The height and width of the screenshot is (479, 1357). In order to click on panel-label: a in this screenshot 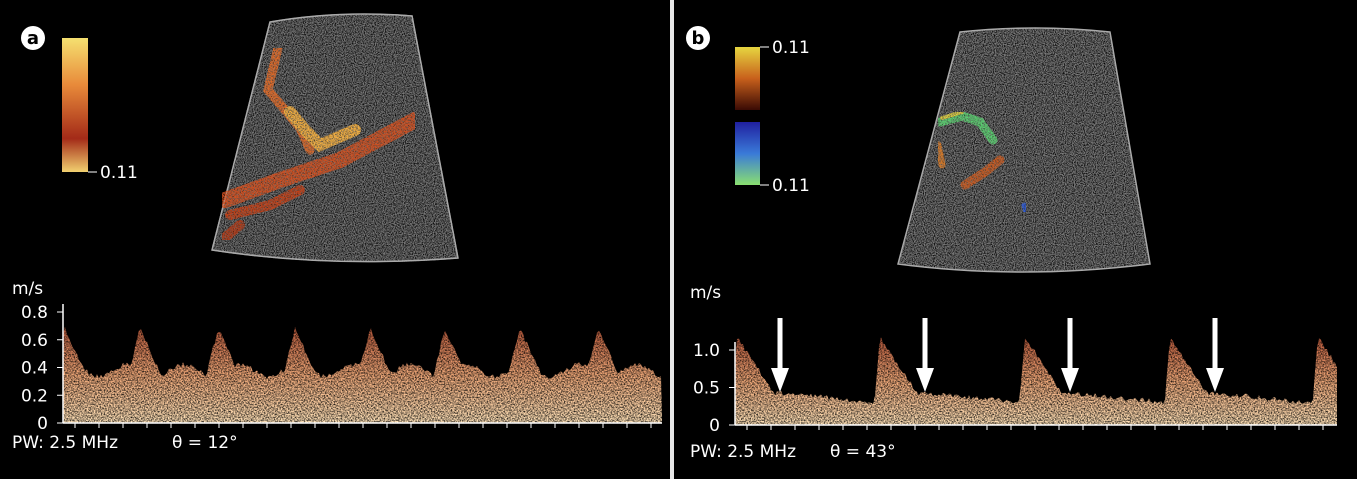, I will do `click(33, 38)`.